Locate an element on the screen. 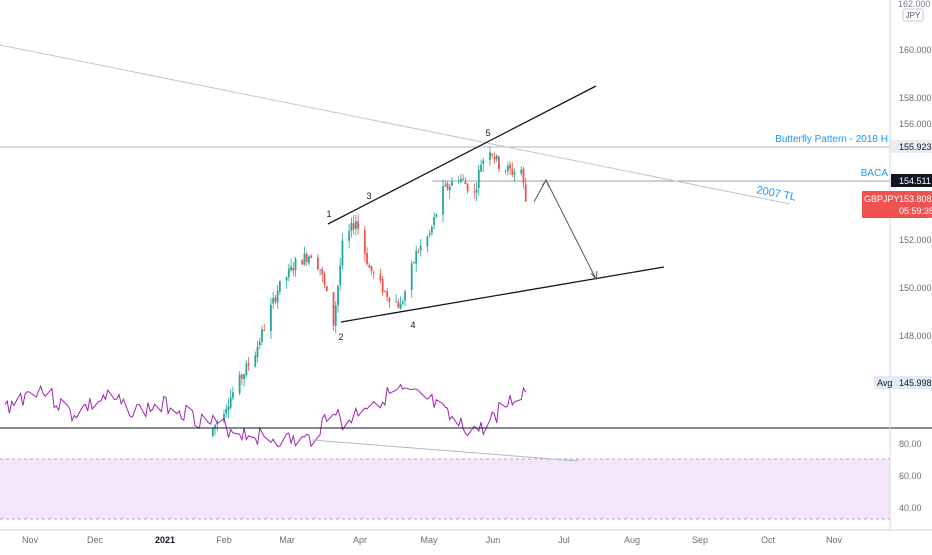 The image size is (932, 555). last-price-tag is located at coordinates (897, 204).